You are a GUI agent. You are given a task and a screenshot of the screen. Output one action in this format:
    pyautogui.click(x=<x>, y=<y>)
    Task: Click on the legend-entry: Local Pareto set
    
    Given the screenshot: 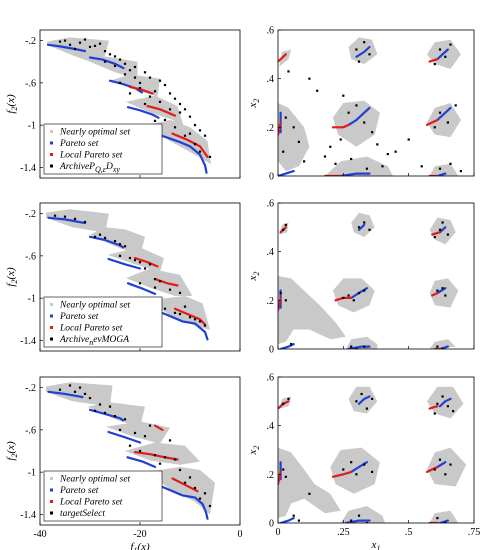 What is the action you would take?
    pyautogui.click(x=91, y=329)
    